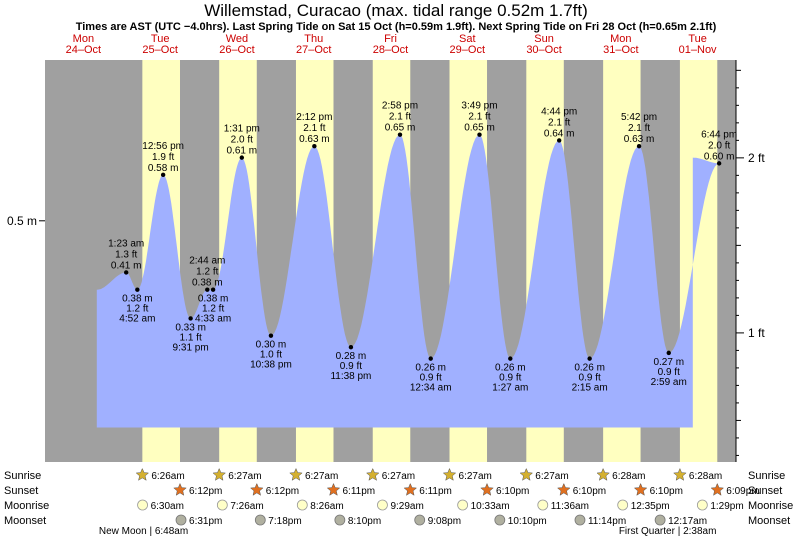 This screenshot has height=539, width=793. What do you see at coordinates (770, 506) in the screenshot?
I see `astro-row-label-right: Moonrise` at bounding box center [770, 506].